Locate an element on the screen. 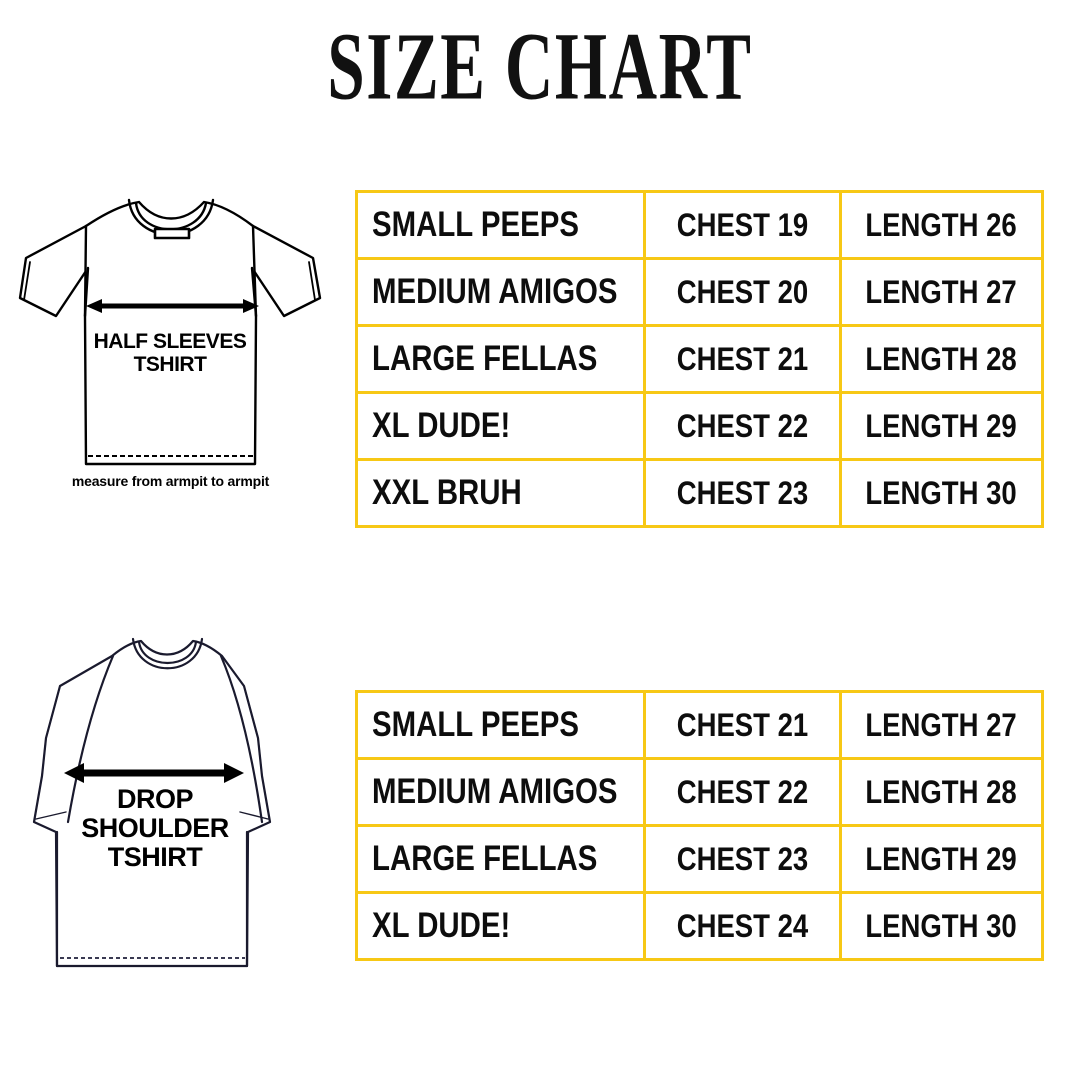  table-row: SMALL PEEPS CHEST 21 LENGTH 27 is located at coordinates (699, 725).